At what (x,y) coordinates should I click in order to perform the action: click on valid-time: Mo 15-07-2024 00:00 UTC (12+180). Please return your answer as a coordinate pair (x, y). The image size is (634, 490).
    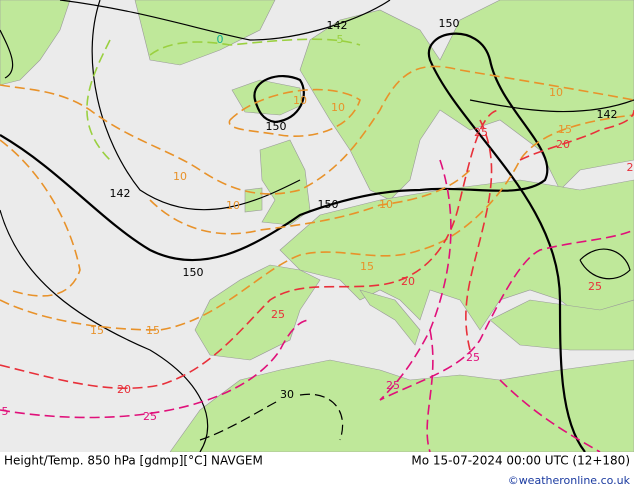
    Looking at the image, I should click on (520, 461).